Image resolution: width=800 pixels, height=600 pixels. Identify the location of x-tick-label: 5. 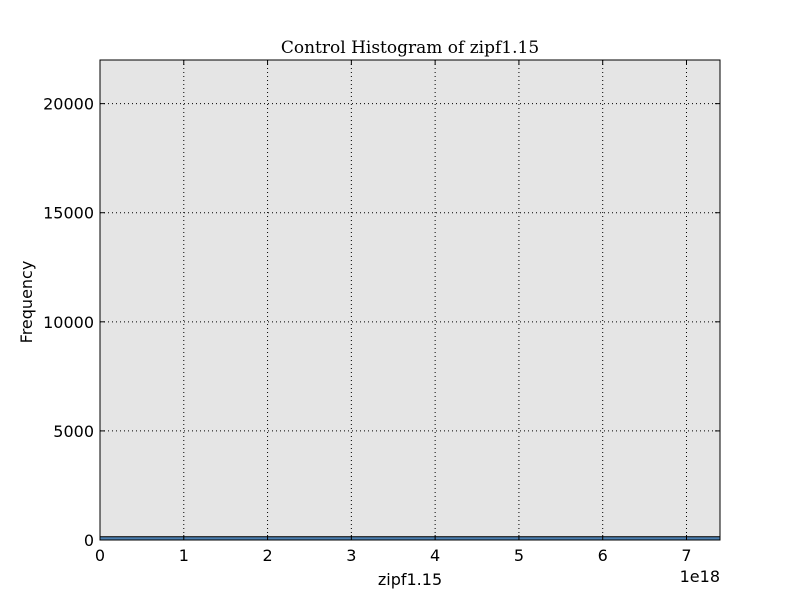
(519, 555).